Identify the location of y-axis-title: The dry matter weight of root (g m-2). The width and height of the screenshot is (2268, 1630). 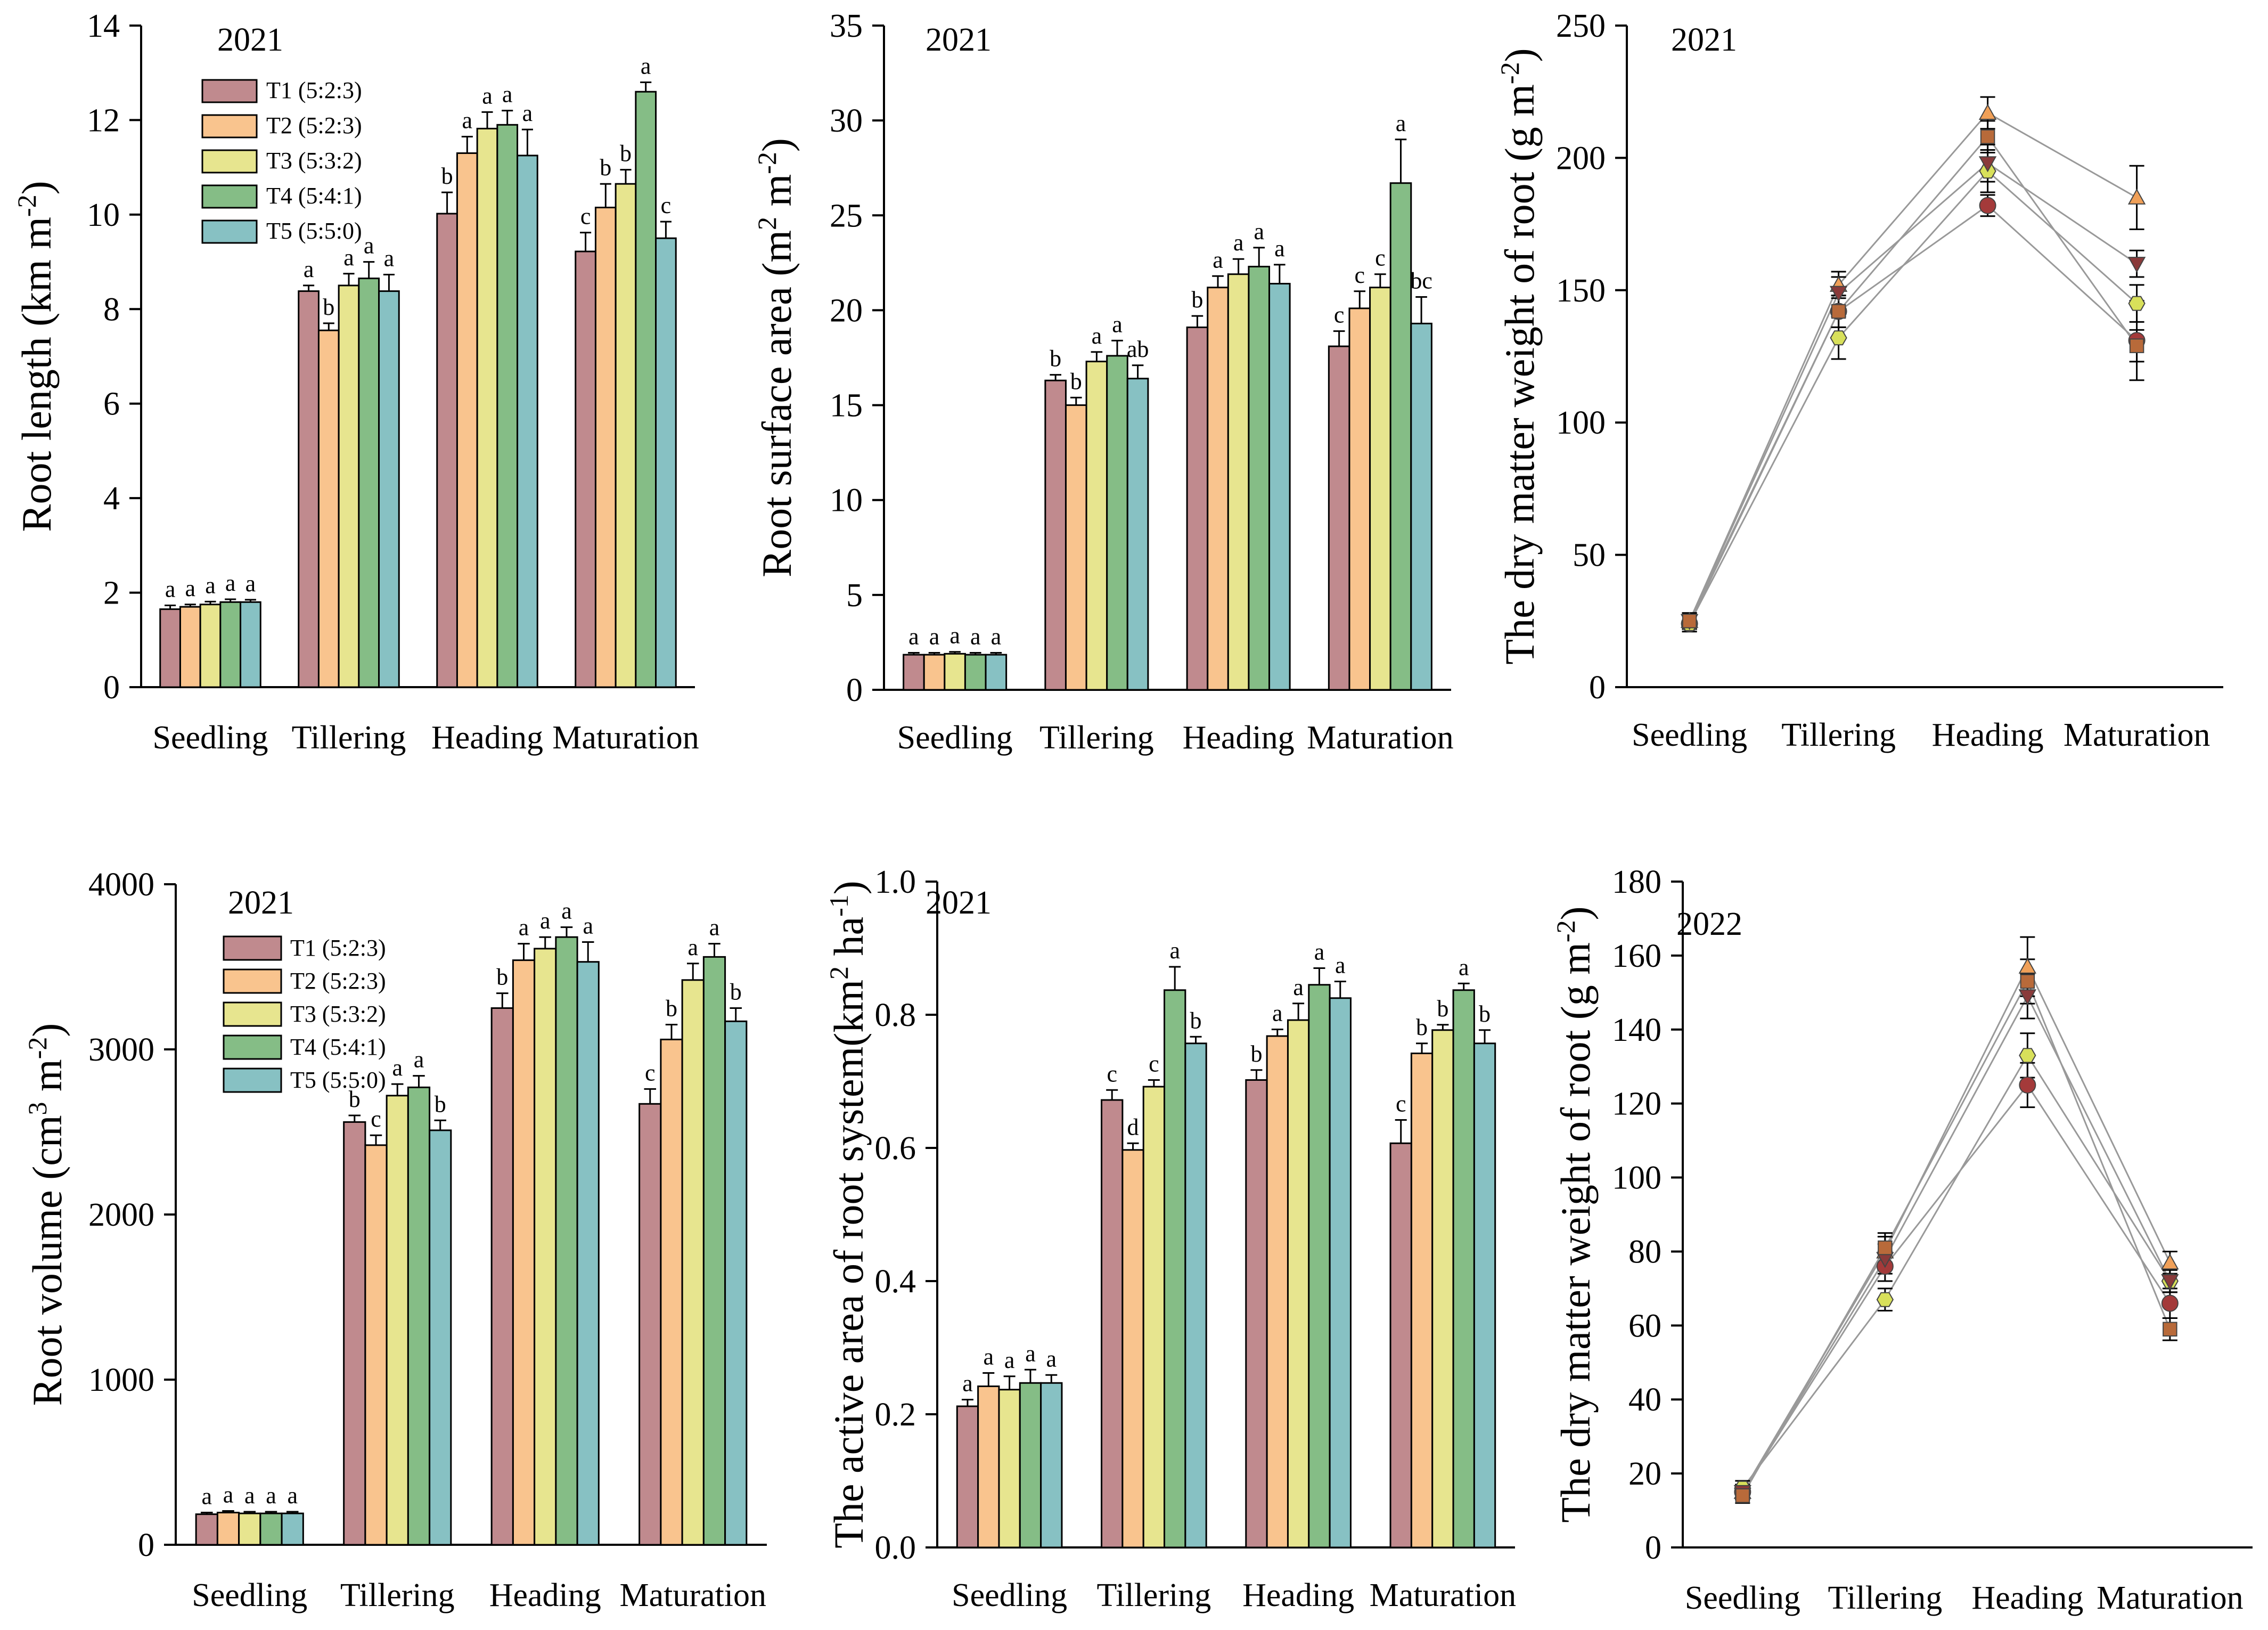
(1519, 356).